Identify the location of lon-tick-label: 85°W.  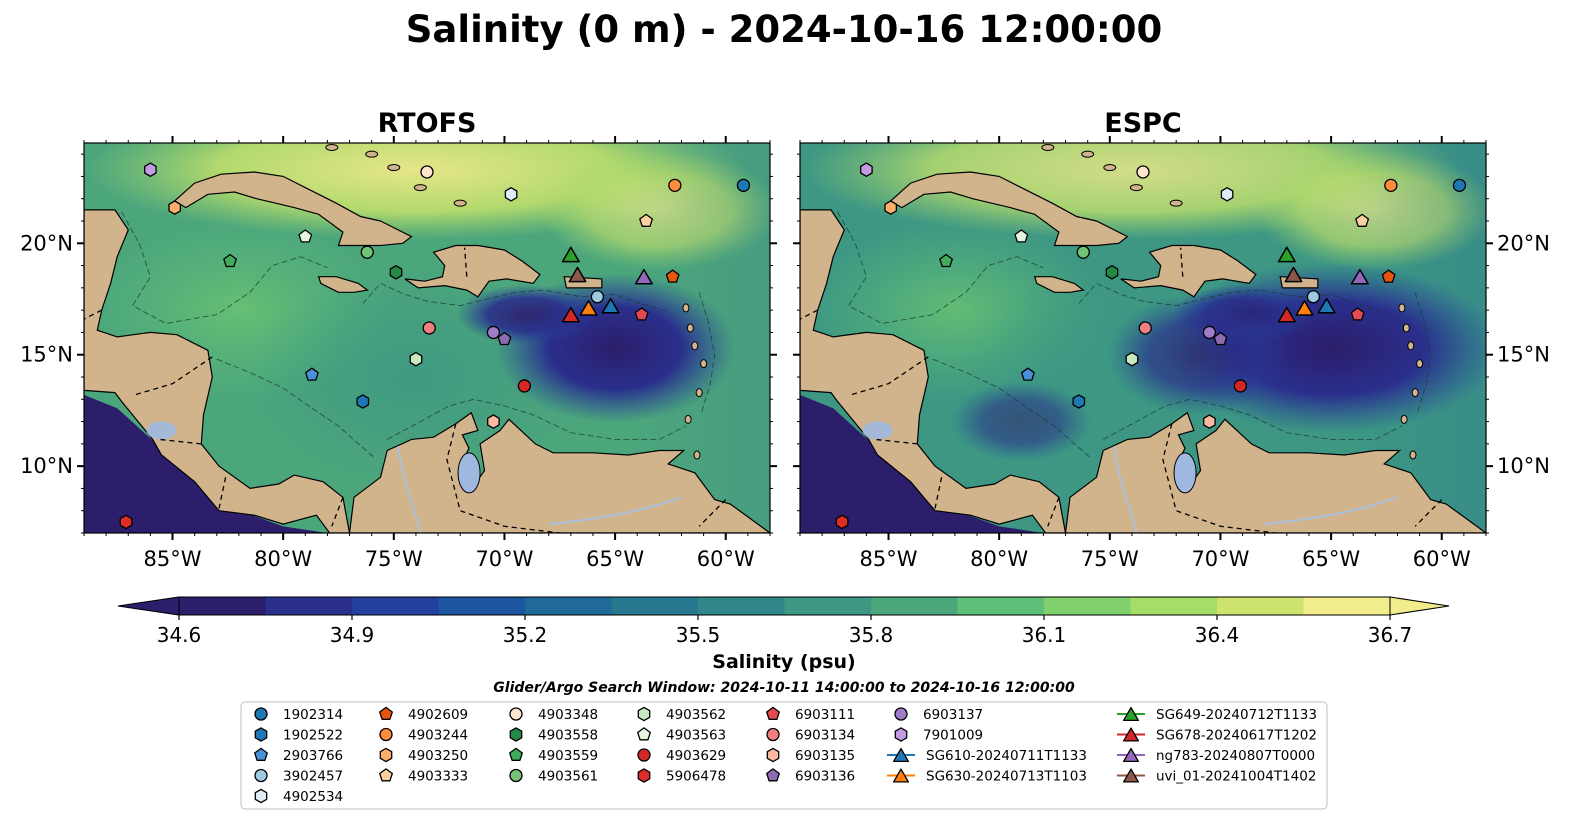
(173, 559).